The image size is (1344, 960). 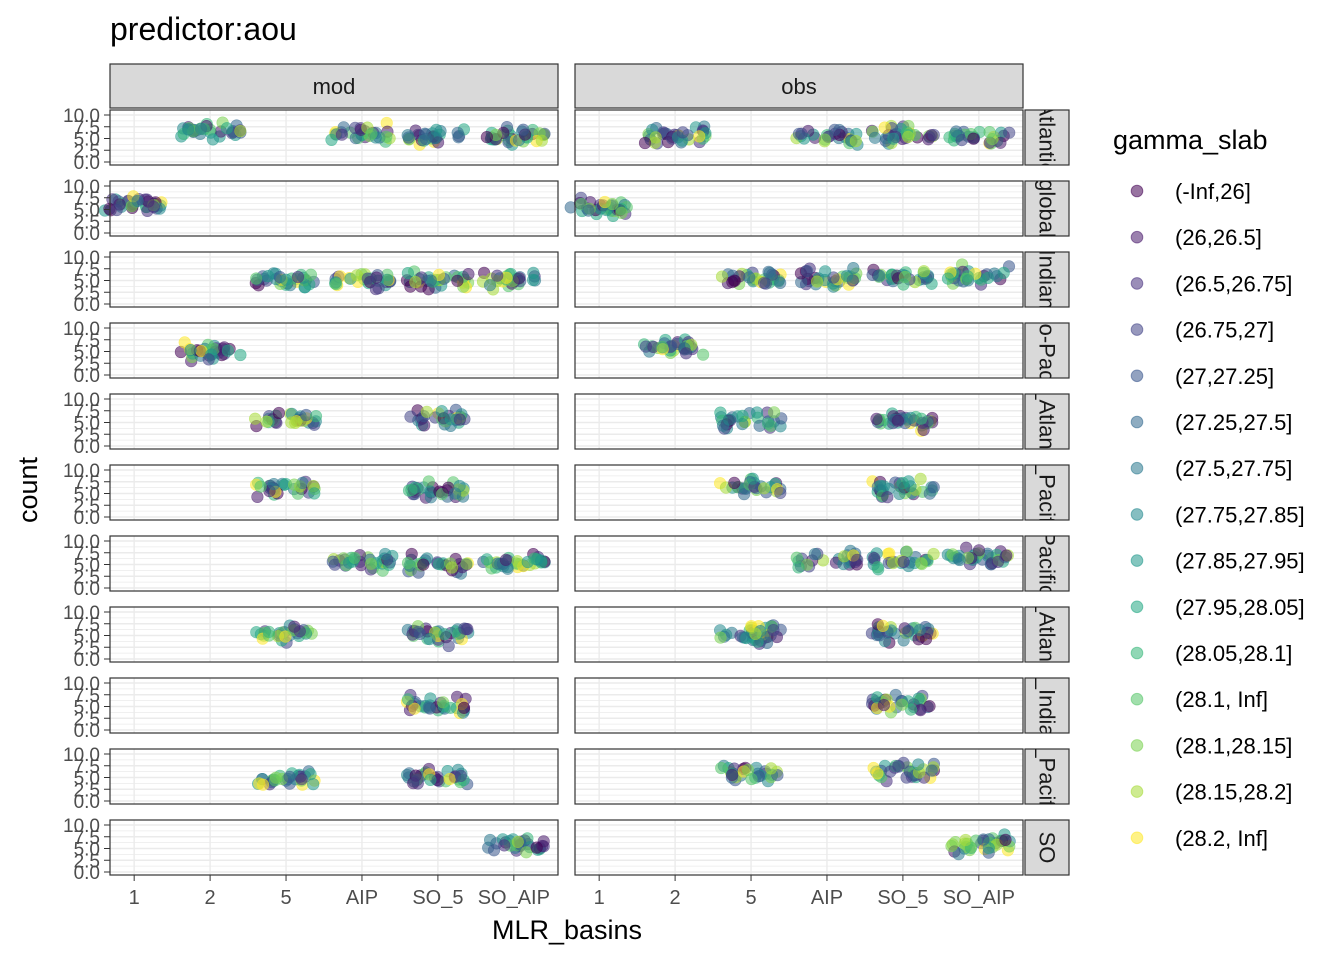 I want to click on panel-mod-Pacific, so click(x=334, y=563).